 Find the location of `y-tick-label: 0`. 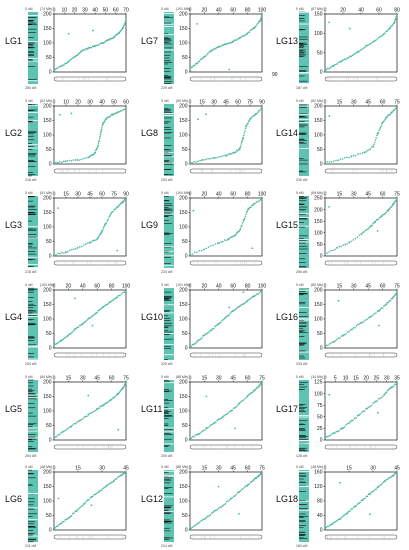

y-tick-label: 0 is located at coordinates (321, 257).